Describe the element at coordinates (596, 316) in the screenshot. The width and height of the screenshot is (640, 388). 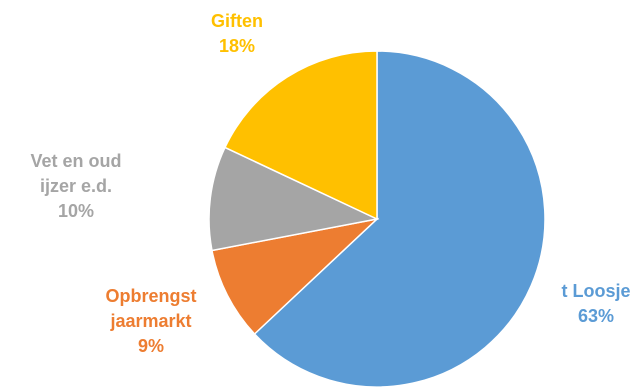
I see `slice-percent-label: 63%` at that location.